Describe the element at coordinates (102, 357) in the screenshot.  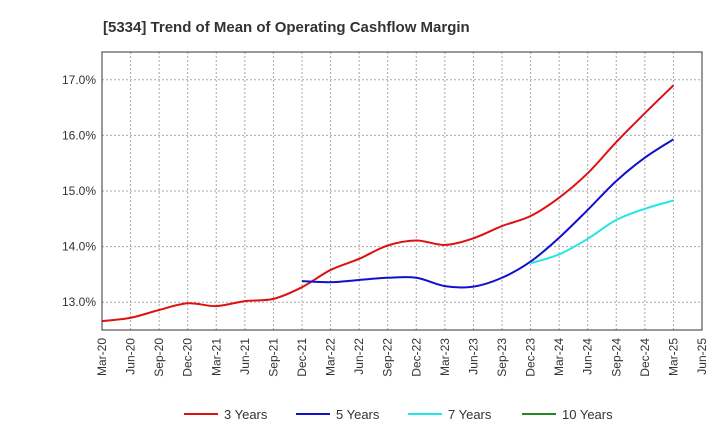
I see `x-tick-label: Mar-20` at that location.